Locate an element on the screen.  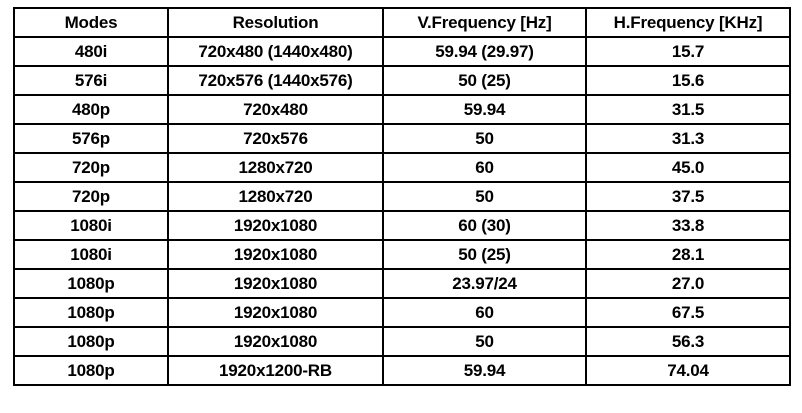
table-cell: 67.5 is located at coordinates (688, 312).